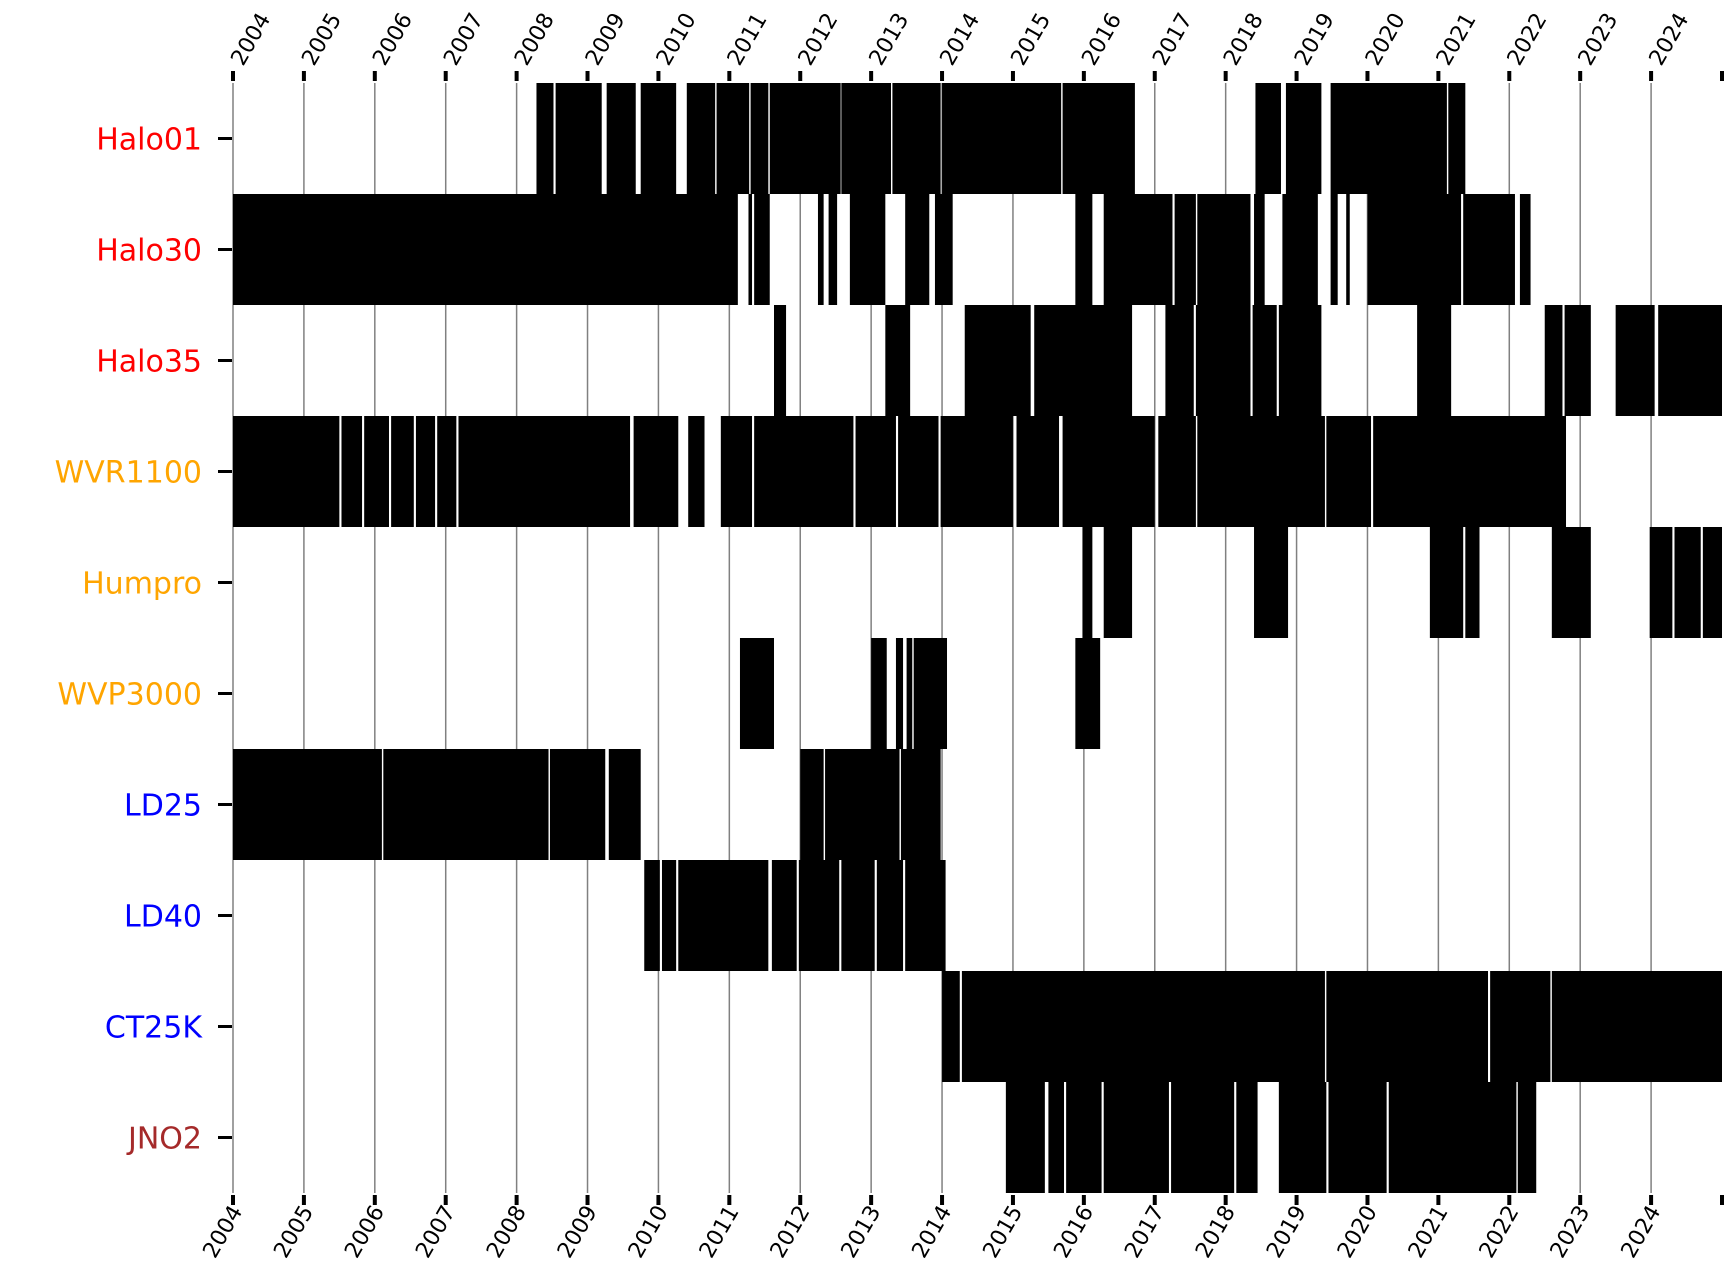 The image size is (1725, 1279). What do you see at coordinates (649, 1232) in the screenshot?
I see `x-tick-label-bottom: 2010` at bounding box center [649, 1232].